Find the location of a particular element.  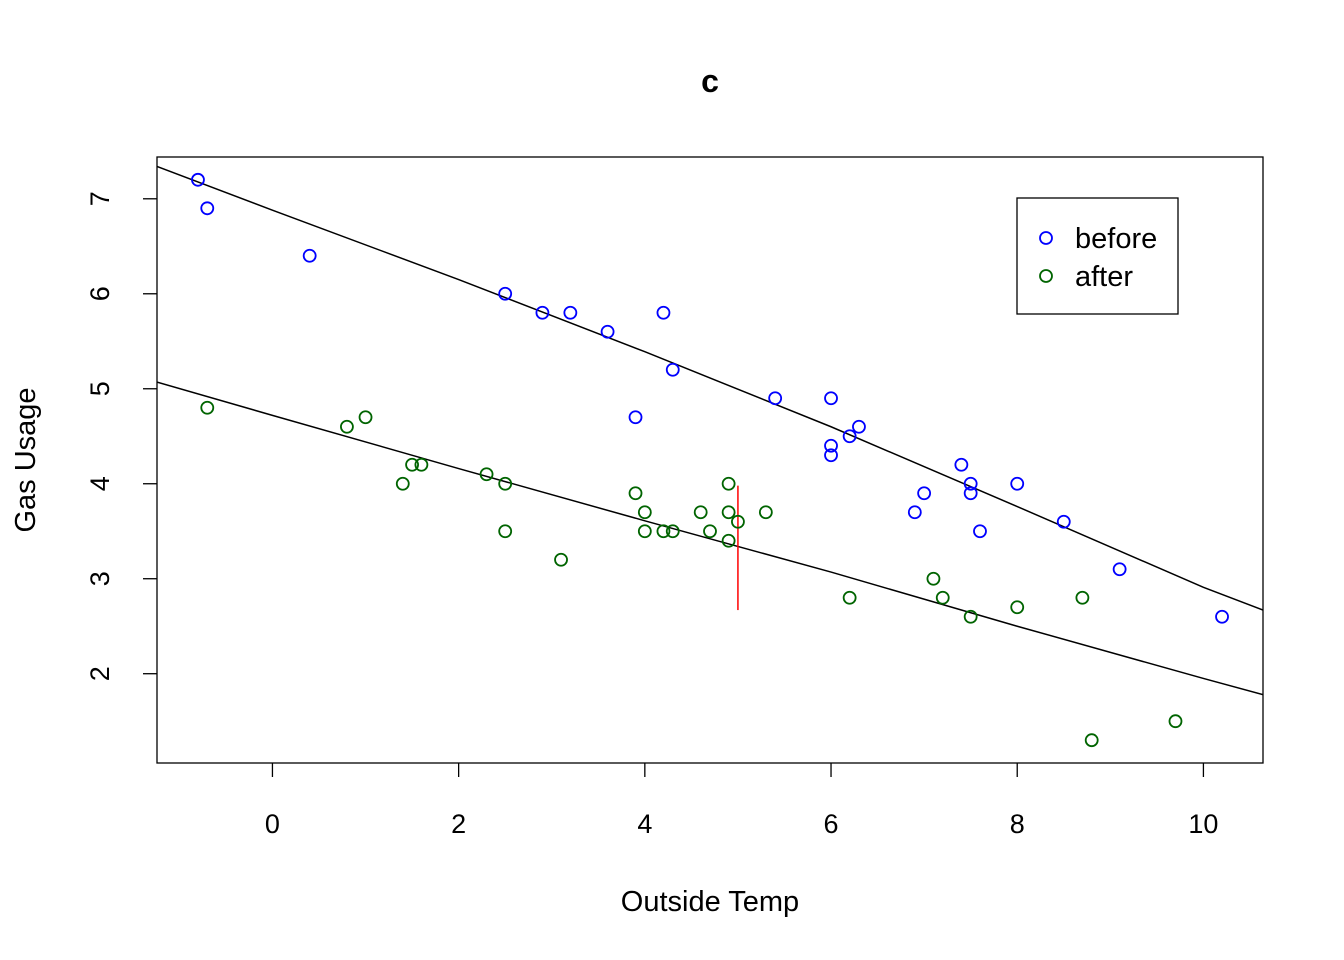

x-axis-label: Outside Temp is located at coordinates (710, 902).